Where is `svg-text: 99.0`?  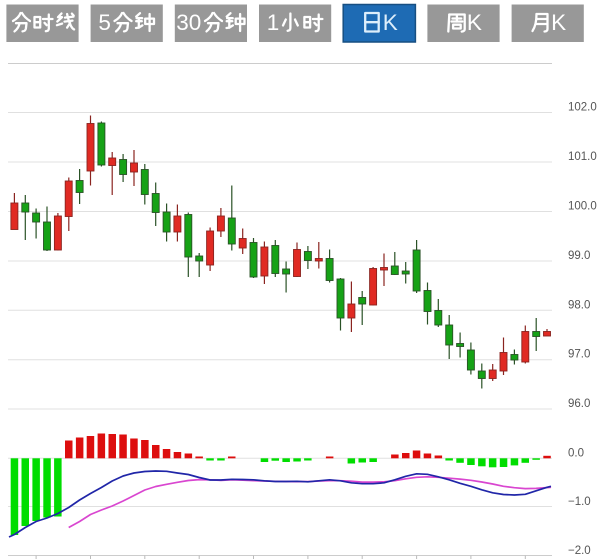
svg-text: 99.0 is located at coordinates (579, 256).